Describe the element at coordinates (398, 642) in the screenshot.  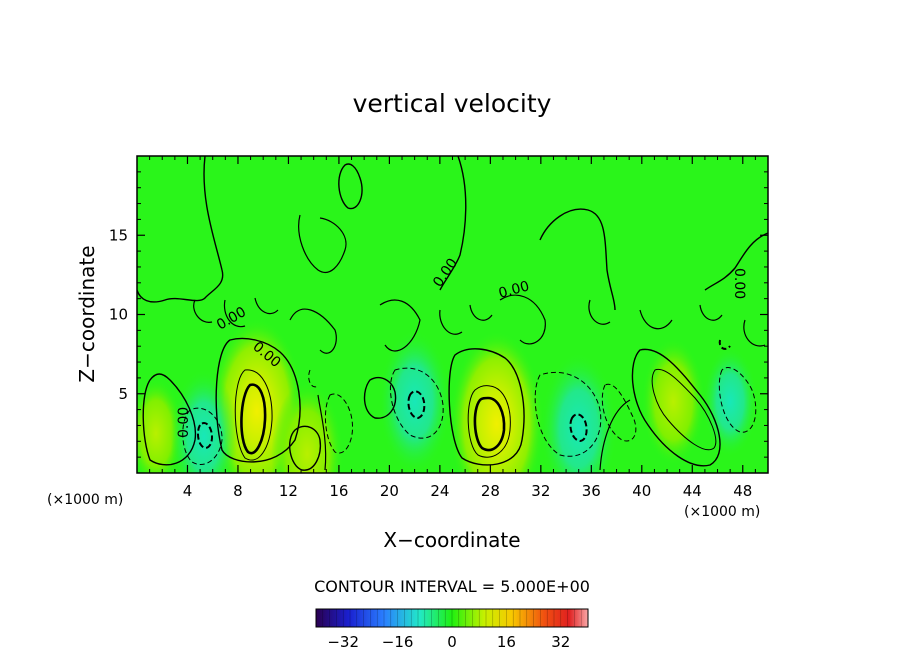
I see `colorbar-tick-label: −16` at that location.